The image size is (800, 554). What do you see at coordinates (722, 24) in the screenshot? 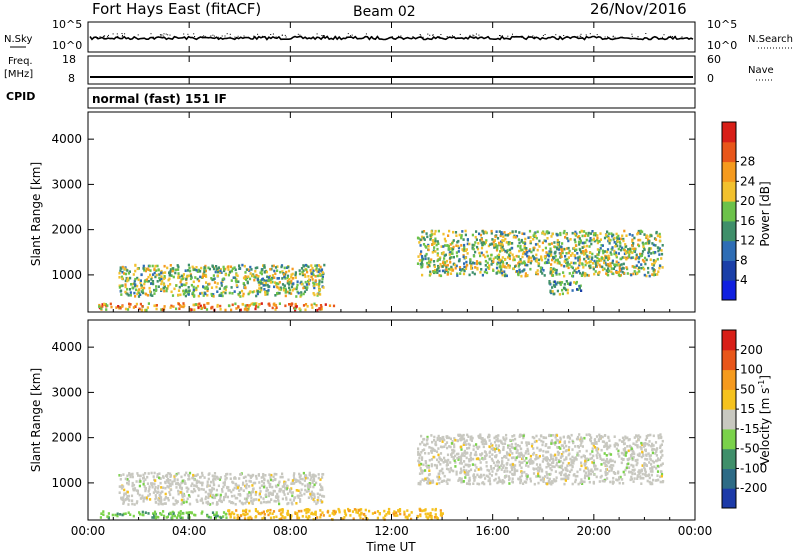
I see `noise-right-tick-high: 10^5` at bounding box center [722, 24].